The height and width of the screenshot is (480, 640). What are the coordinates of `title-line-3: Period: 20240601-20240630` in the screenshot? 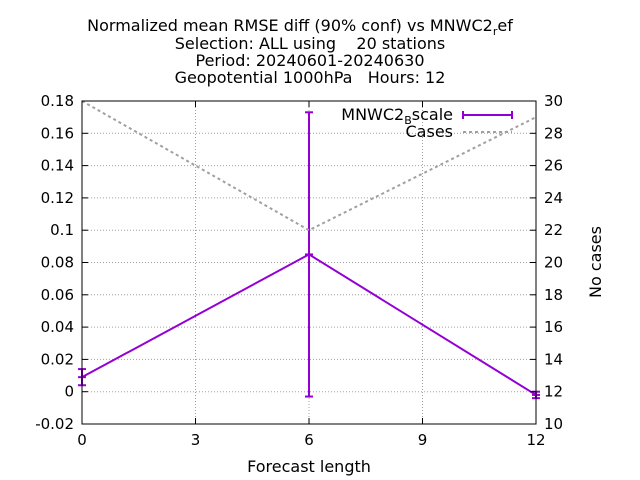 It's located at (309, 60).